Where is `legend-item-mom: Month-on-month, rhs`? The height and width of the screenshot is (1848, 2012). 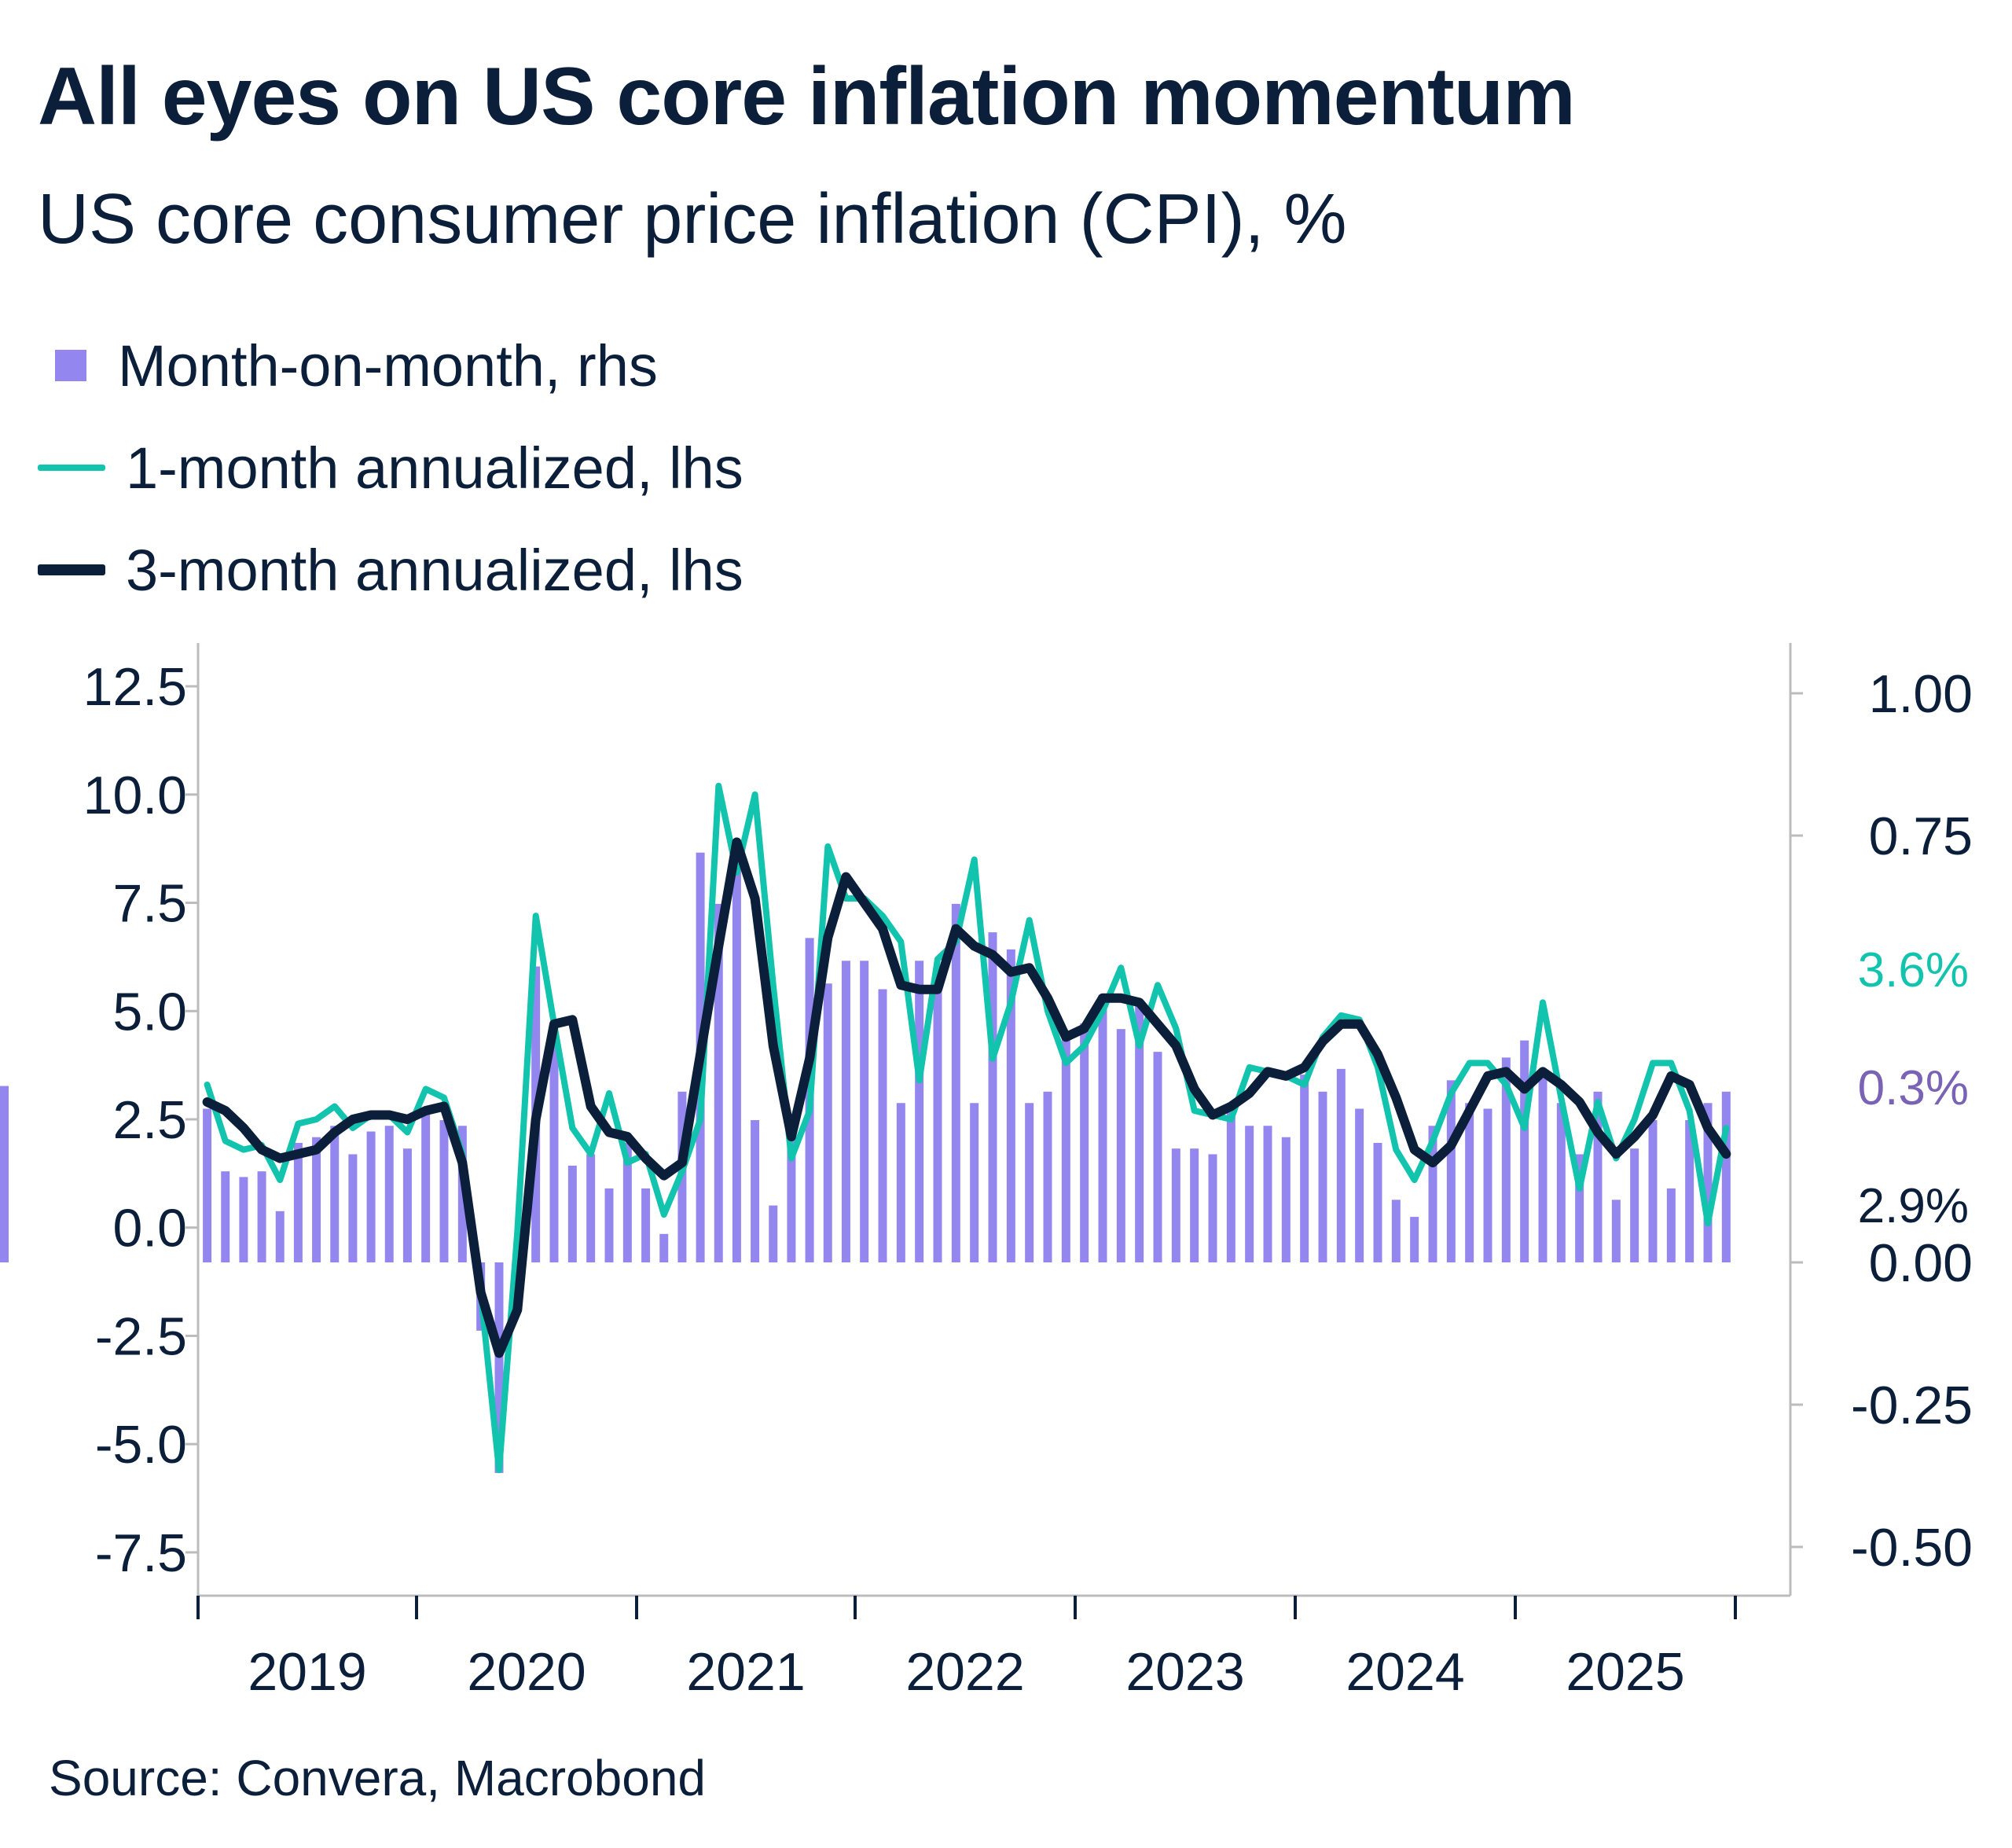
legend-item-mom: Month-on-month, rhs is located at coordinates (390, 365).